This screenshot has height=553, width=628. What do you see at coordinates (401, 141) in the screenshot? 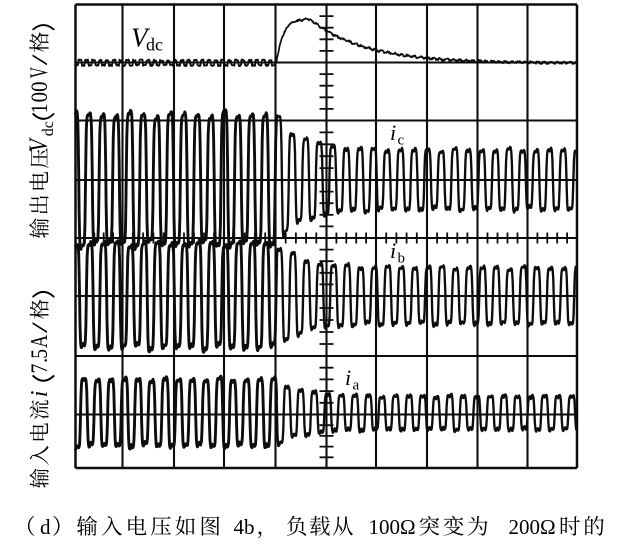
I see `svg-text: c` at bounding box center [401, 141].